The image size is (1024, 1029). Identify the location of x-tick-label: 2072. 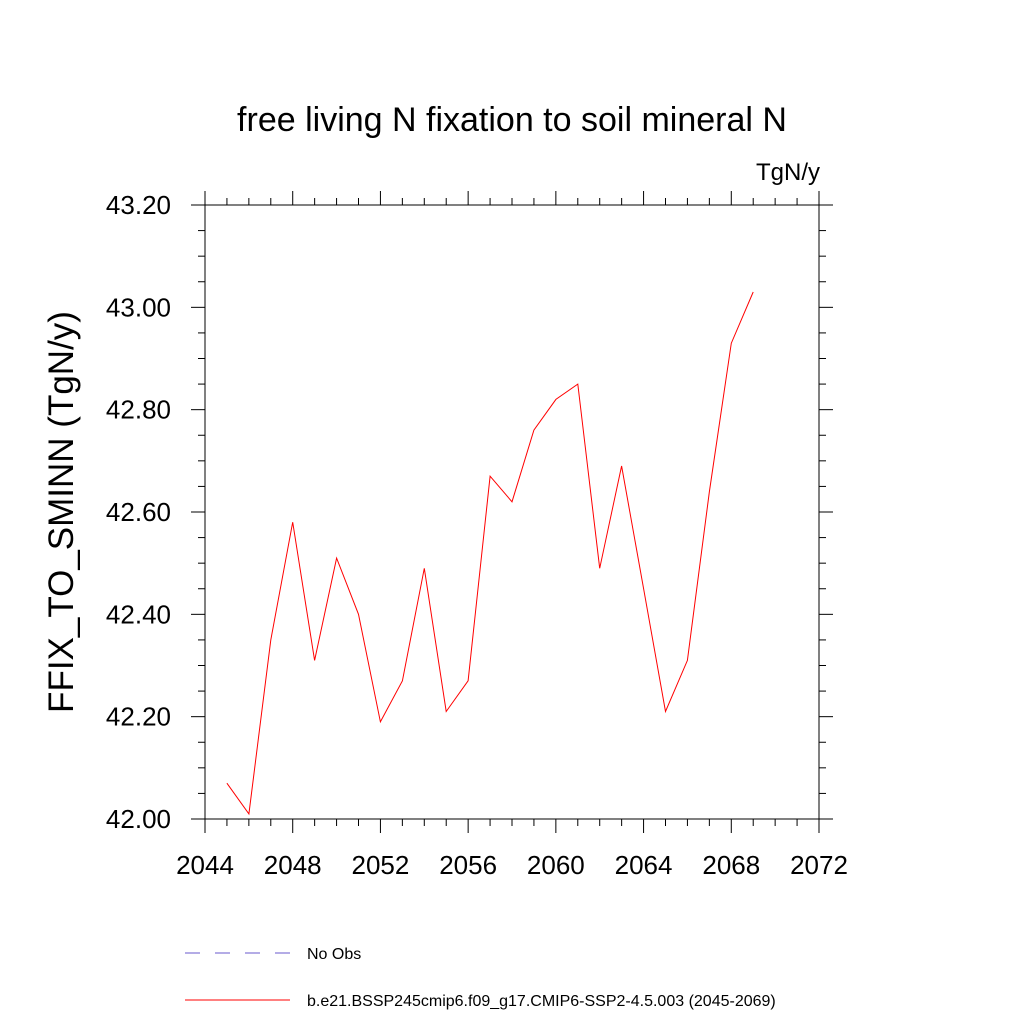
(819, 865).